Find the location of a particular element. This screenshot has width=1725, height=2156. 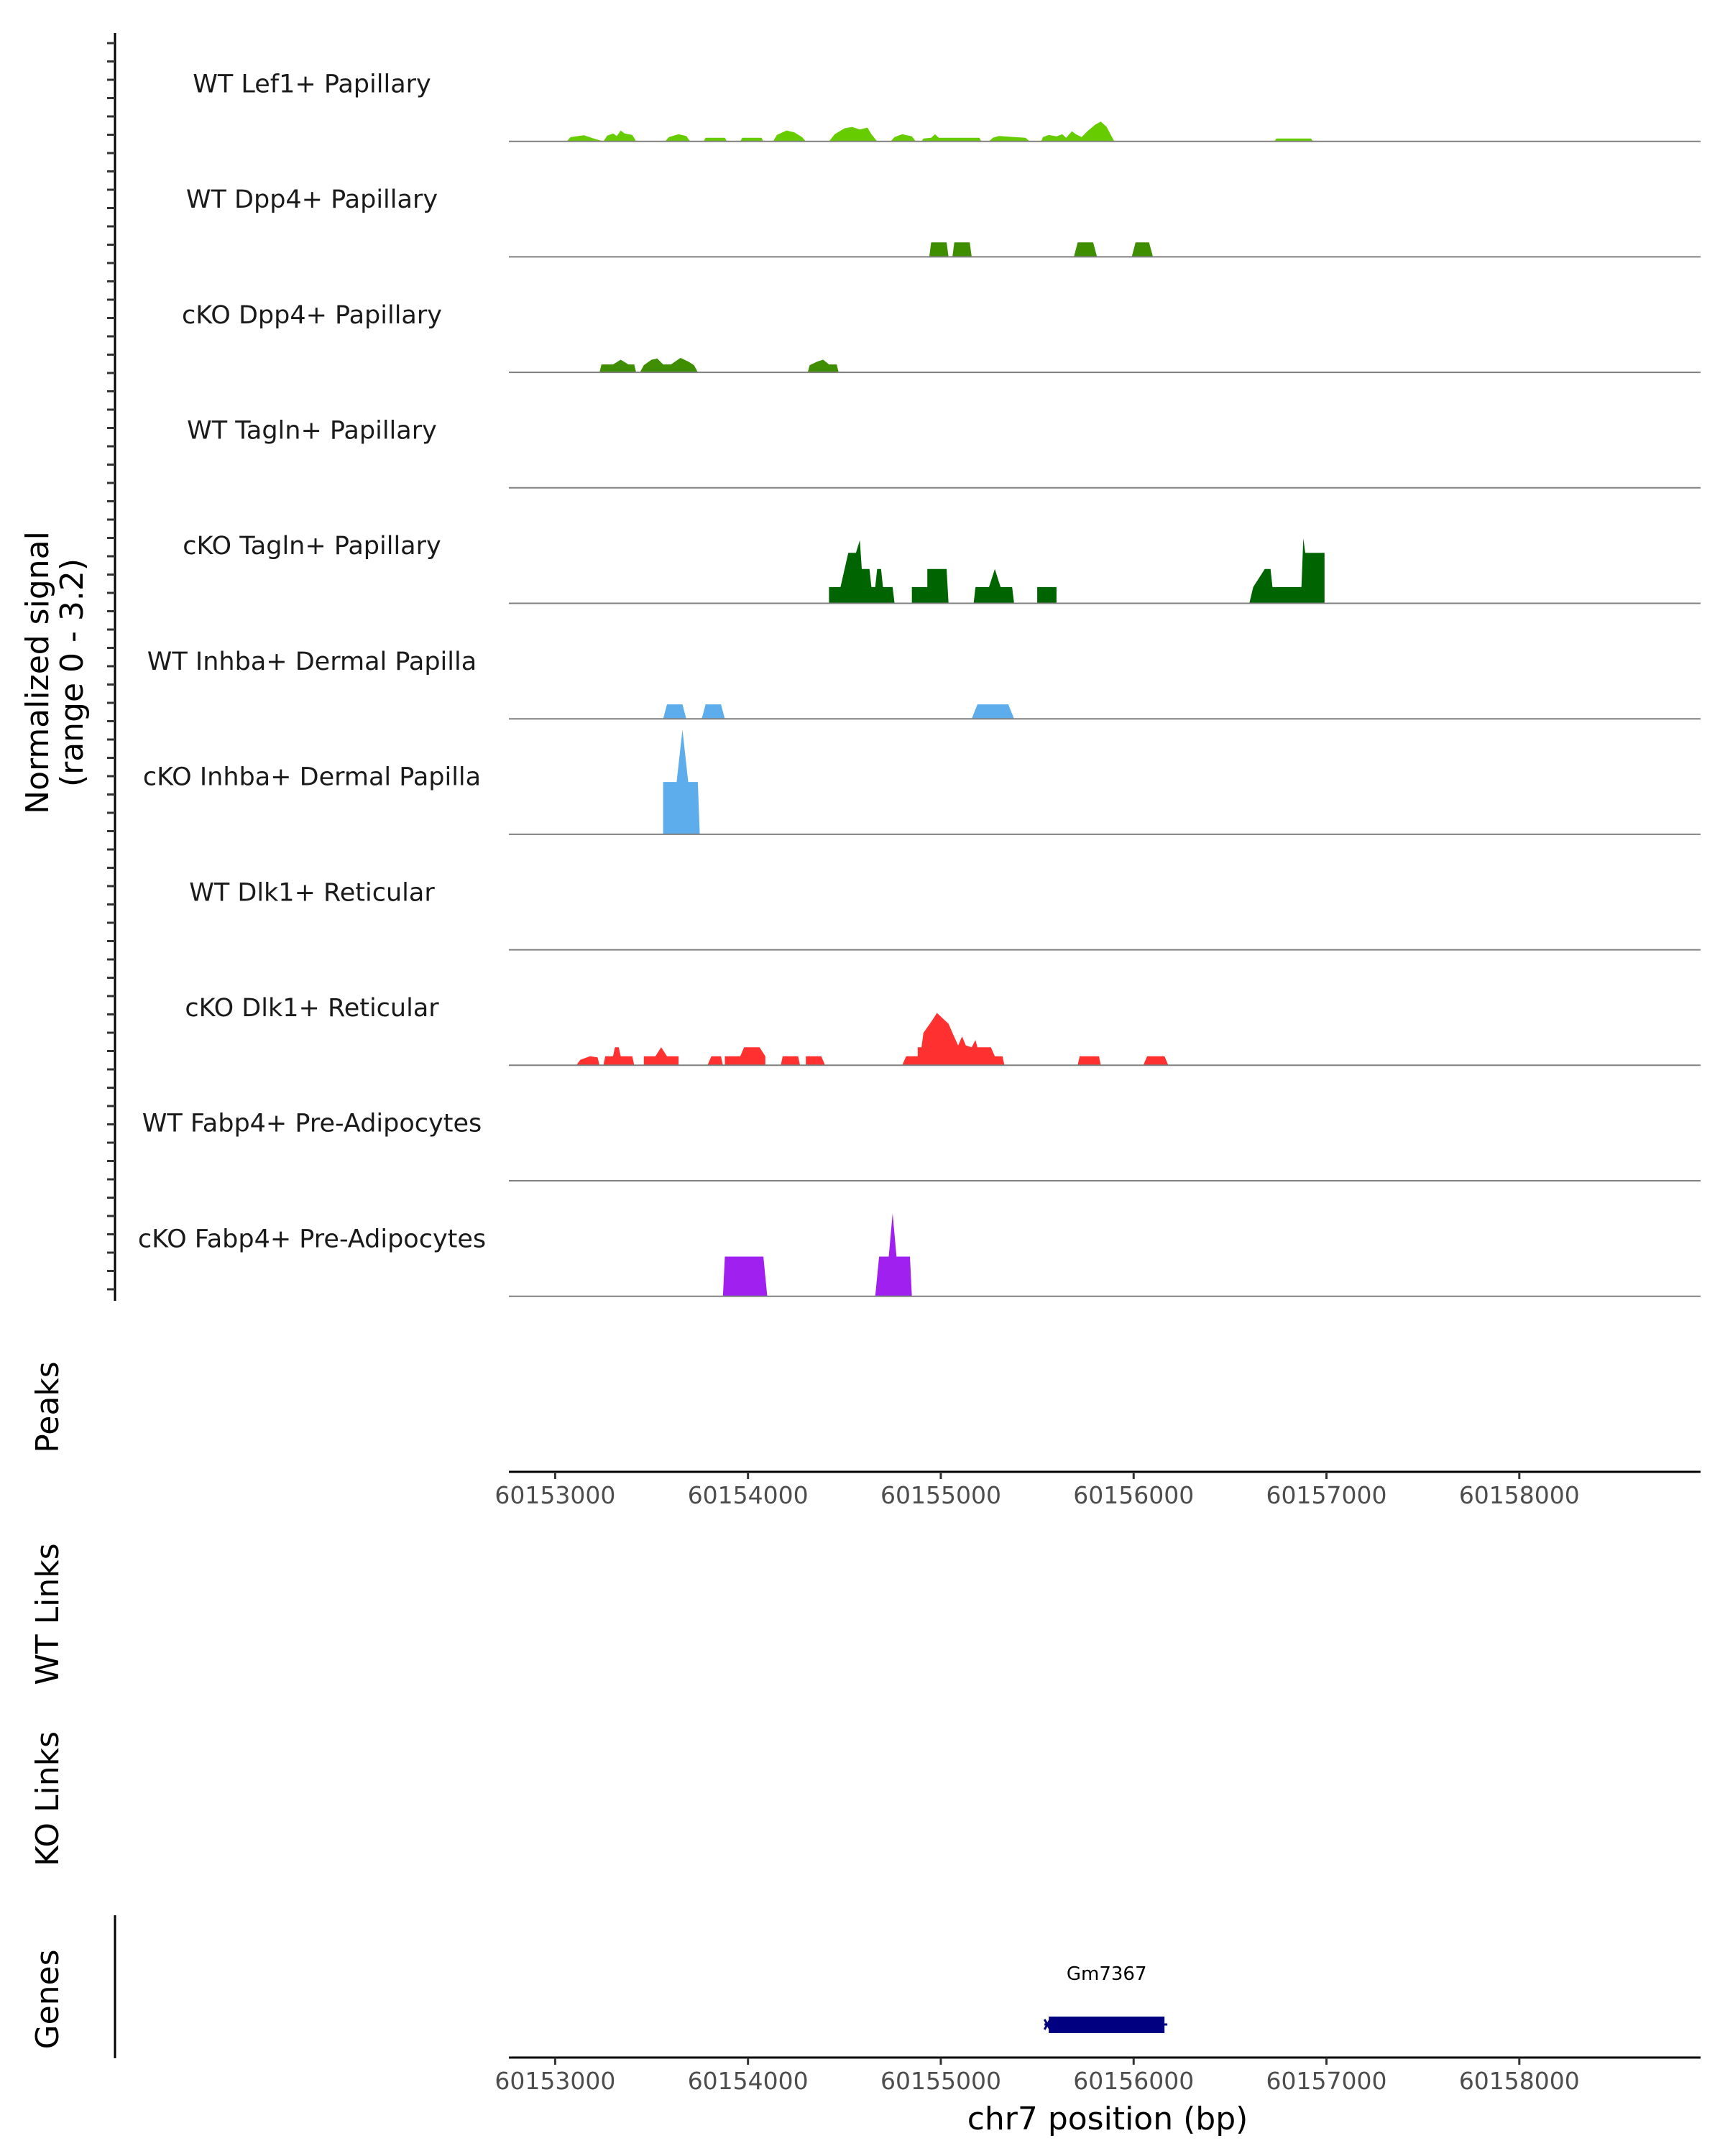

gene-track: Gm7367 is located at coordinates (1105, 1998).